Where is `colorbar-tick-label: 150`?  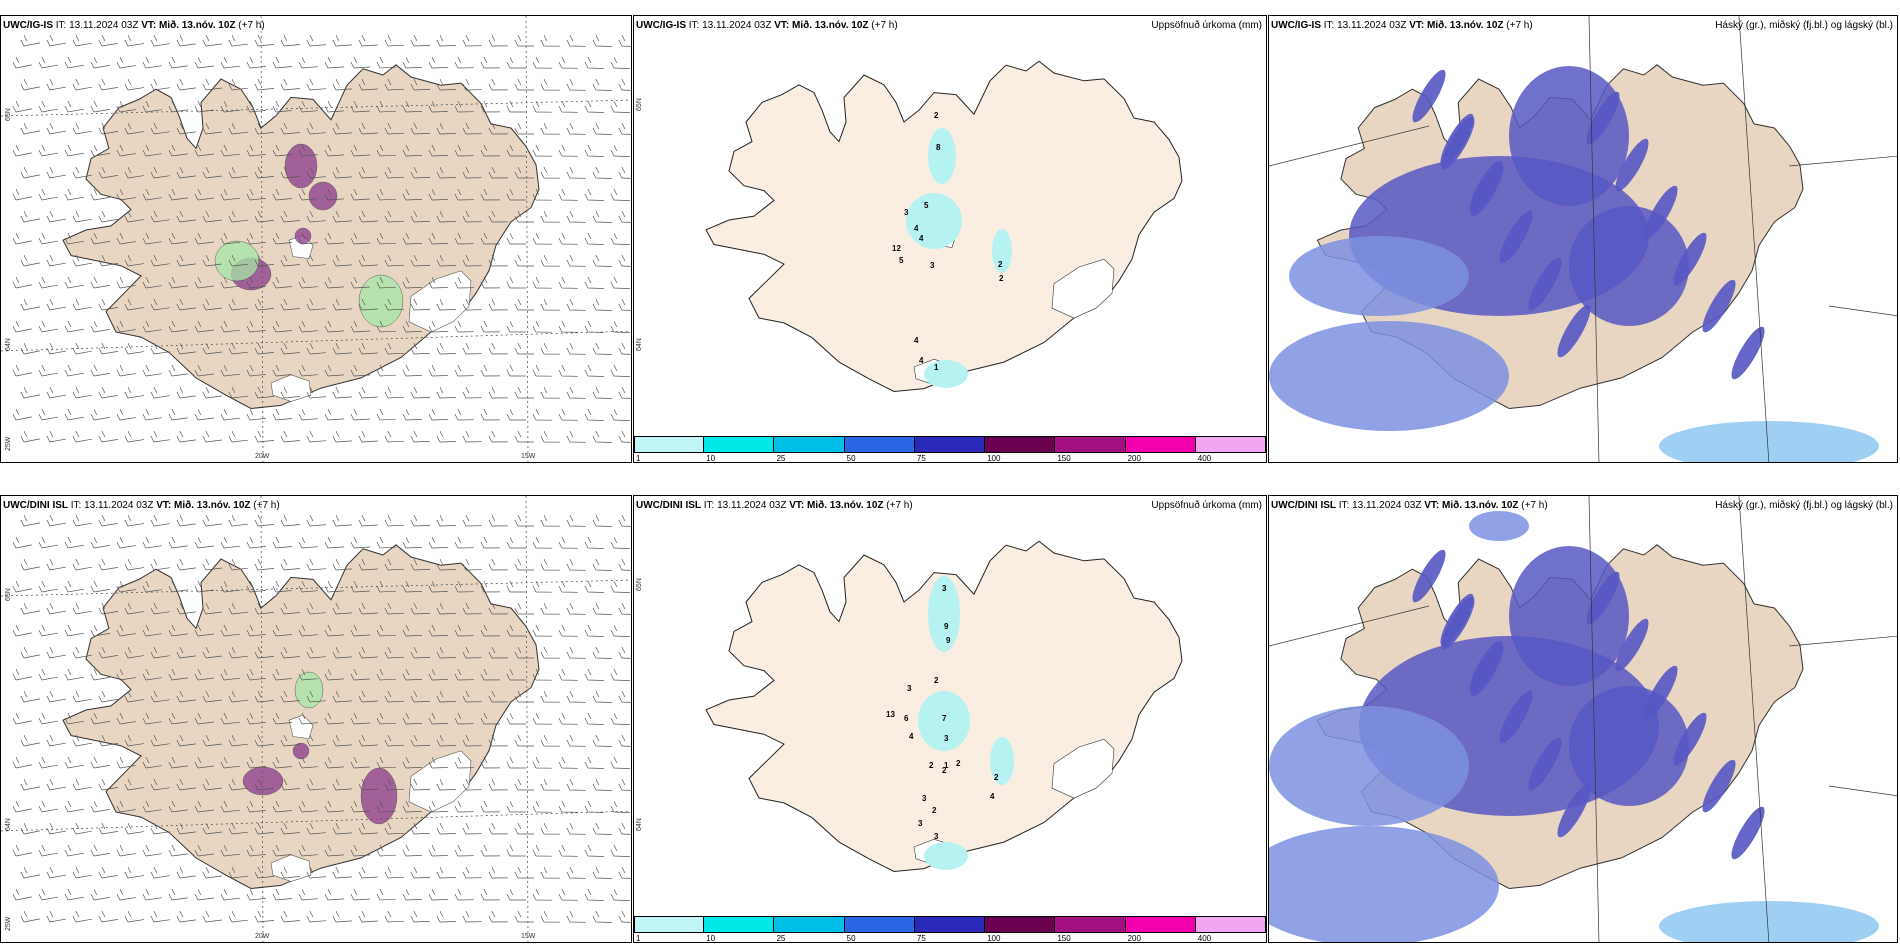 colorbar-tick-label: 150 is located at coordinates (1064, 458).